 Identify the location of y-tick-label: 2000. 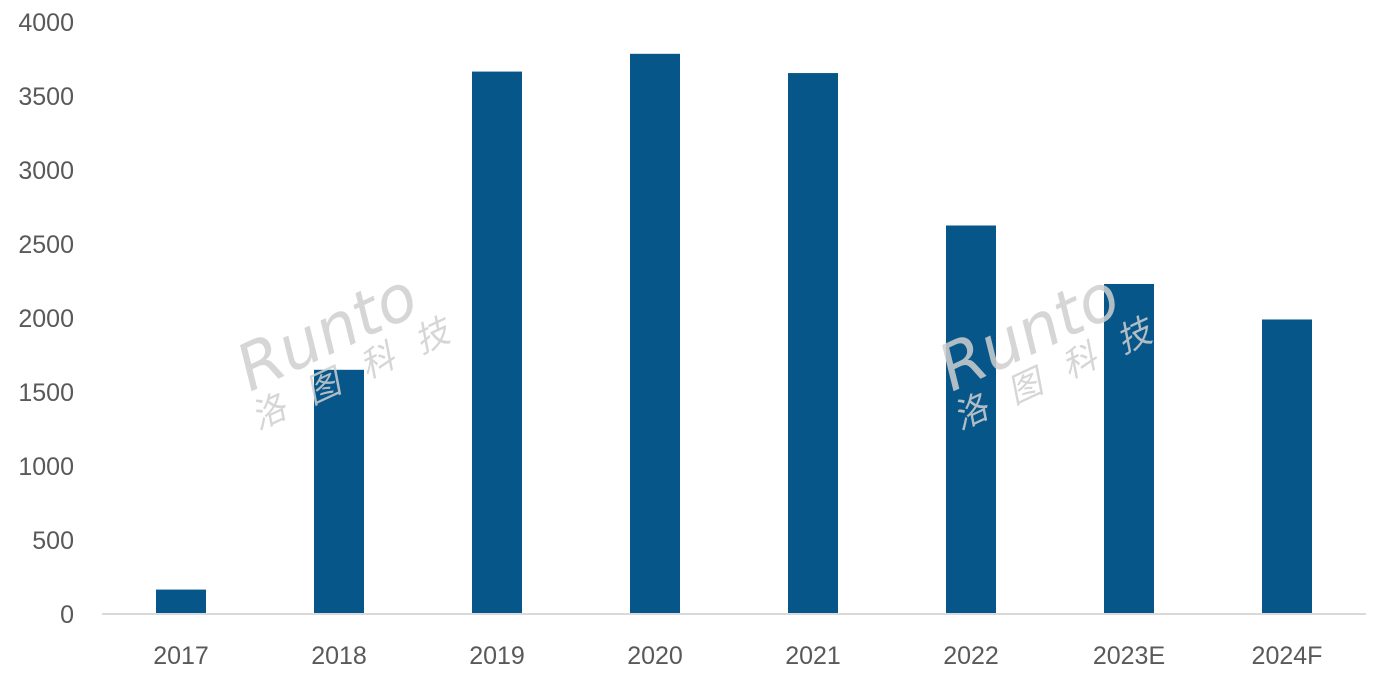
(46, 319).